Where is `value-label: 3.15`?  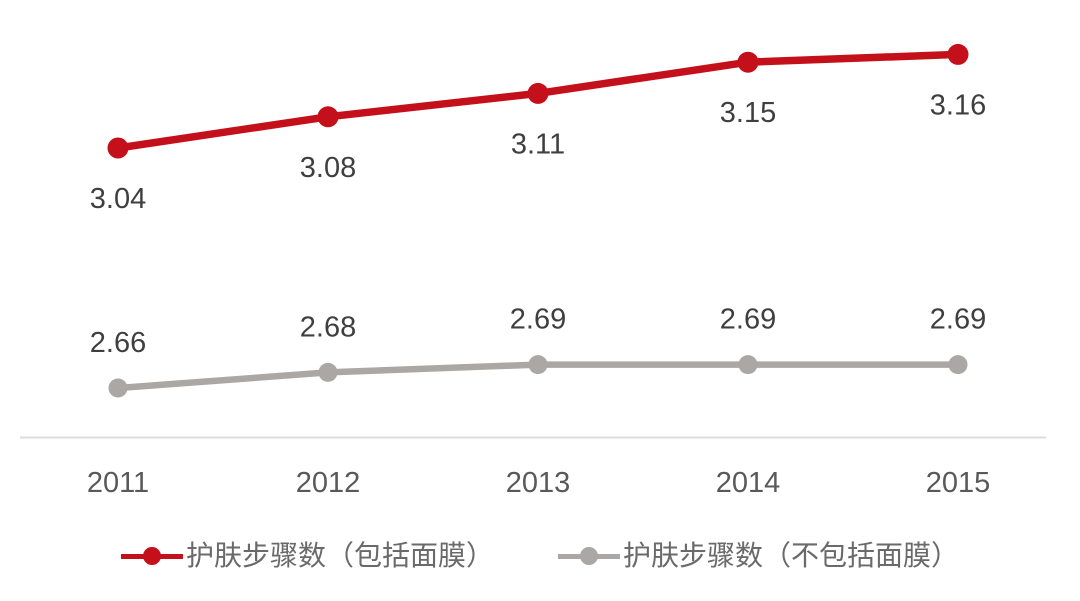 value-label: 3.15 is located at coordinates (748, 113).